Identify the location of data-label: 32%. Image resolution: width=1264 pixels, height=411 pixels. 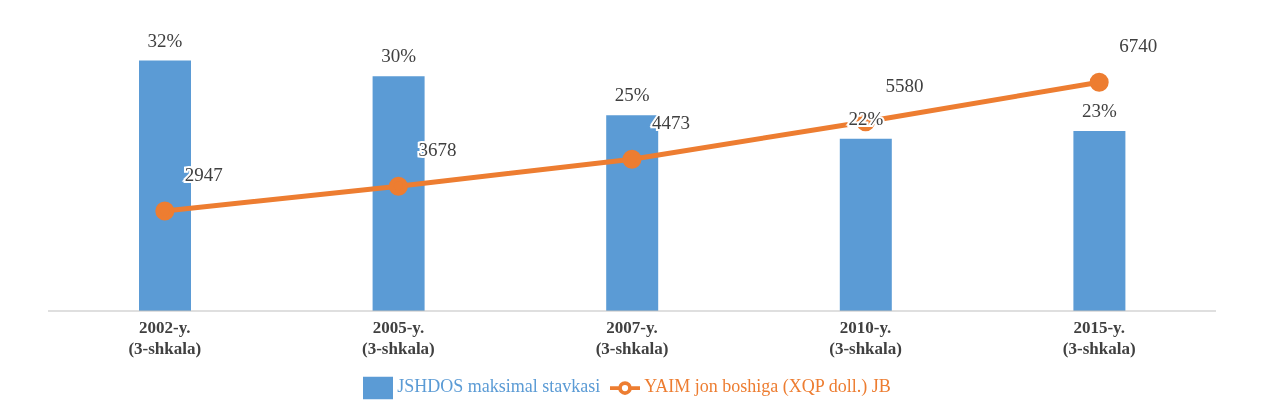
(165, 40).